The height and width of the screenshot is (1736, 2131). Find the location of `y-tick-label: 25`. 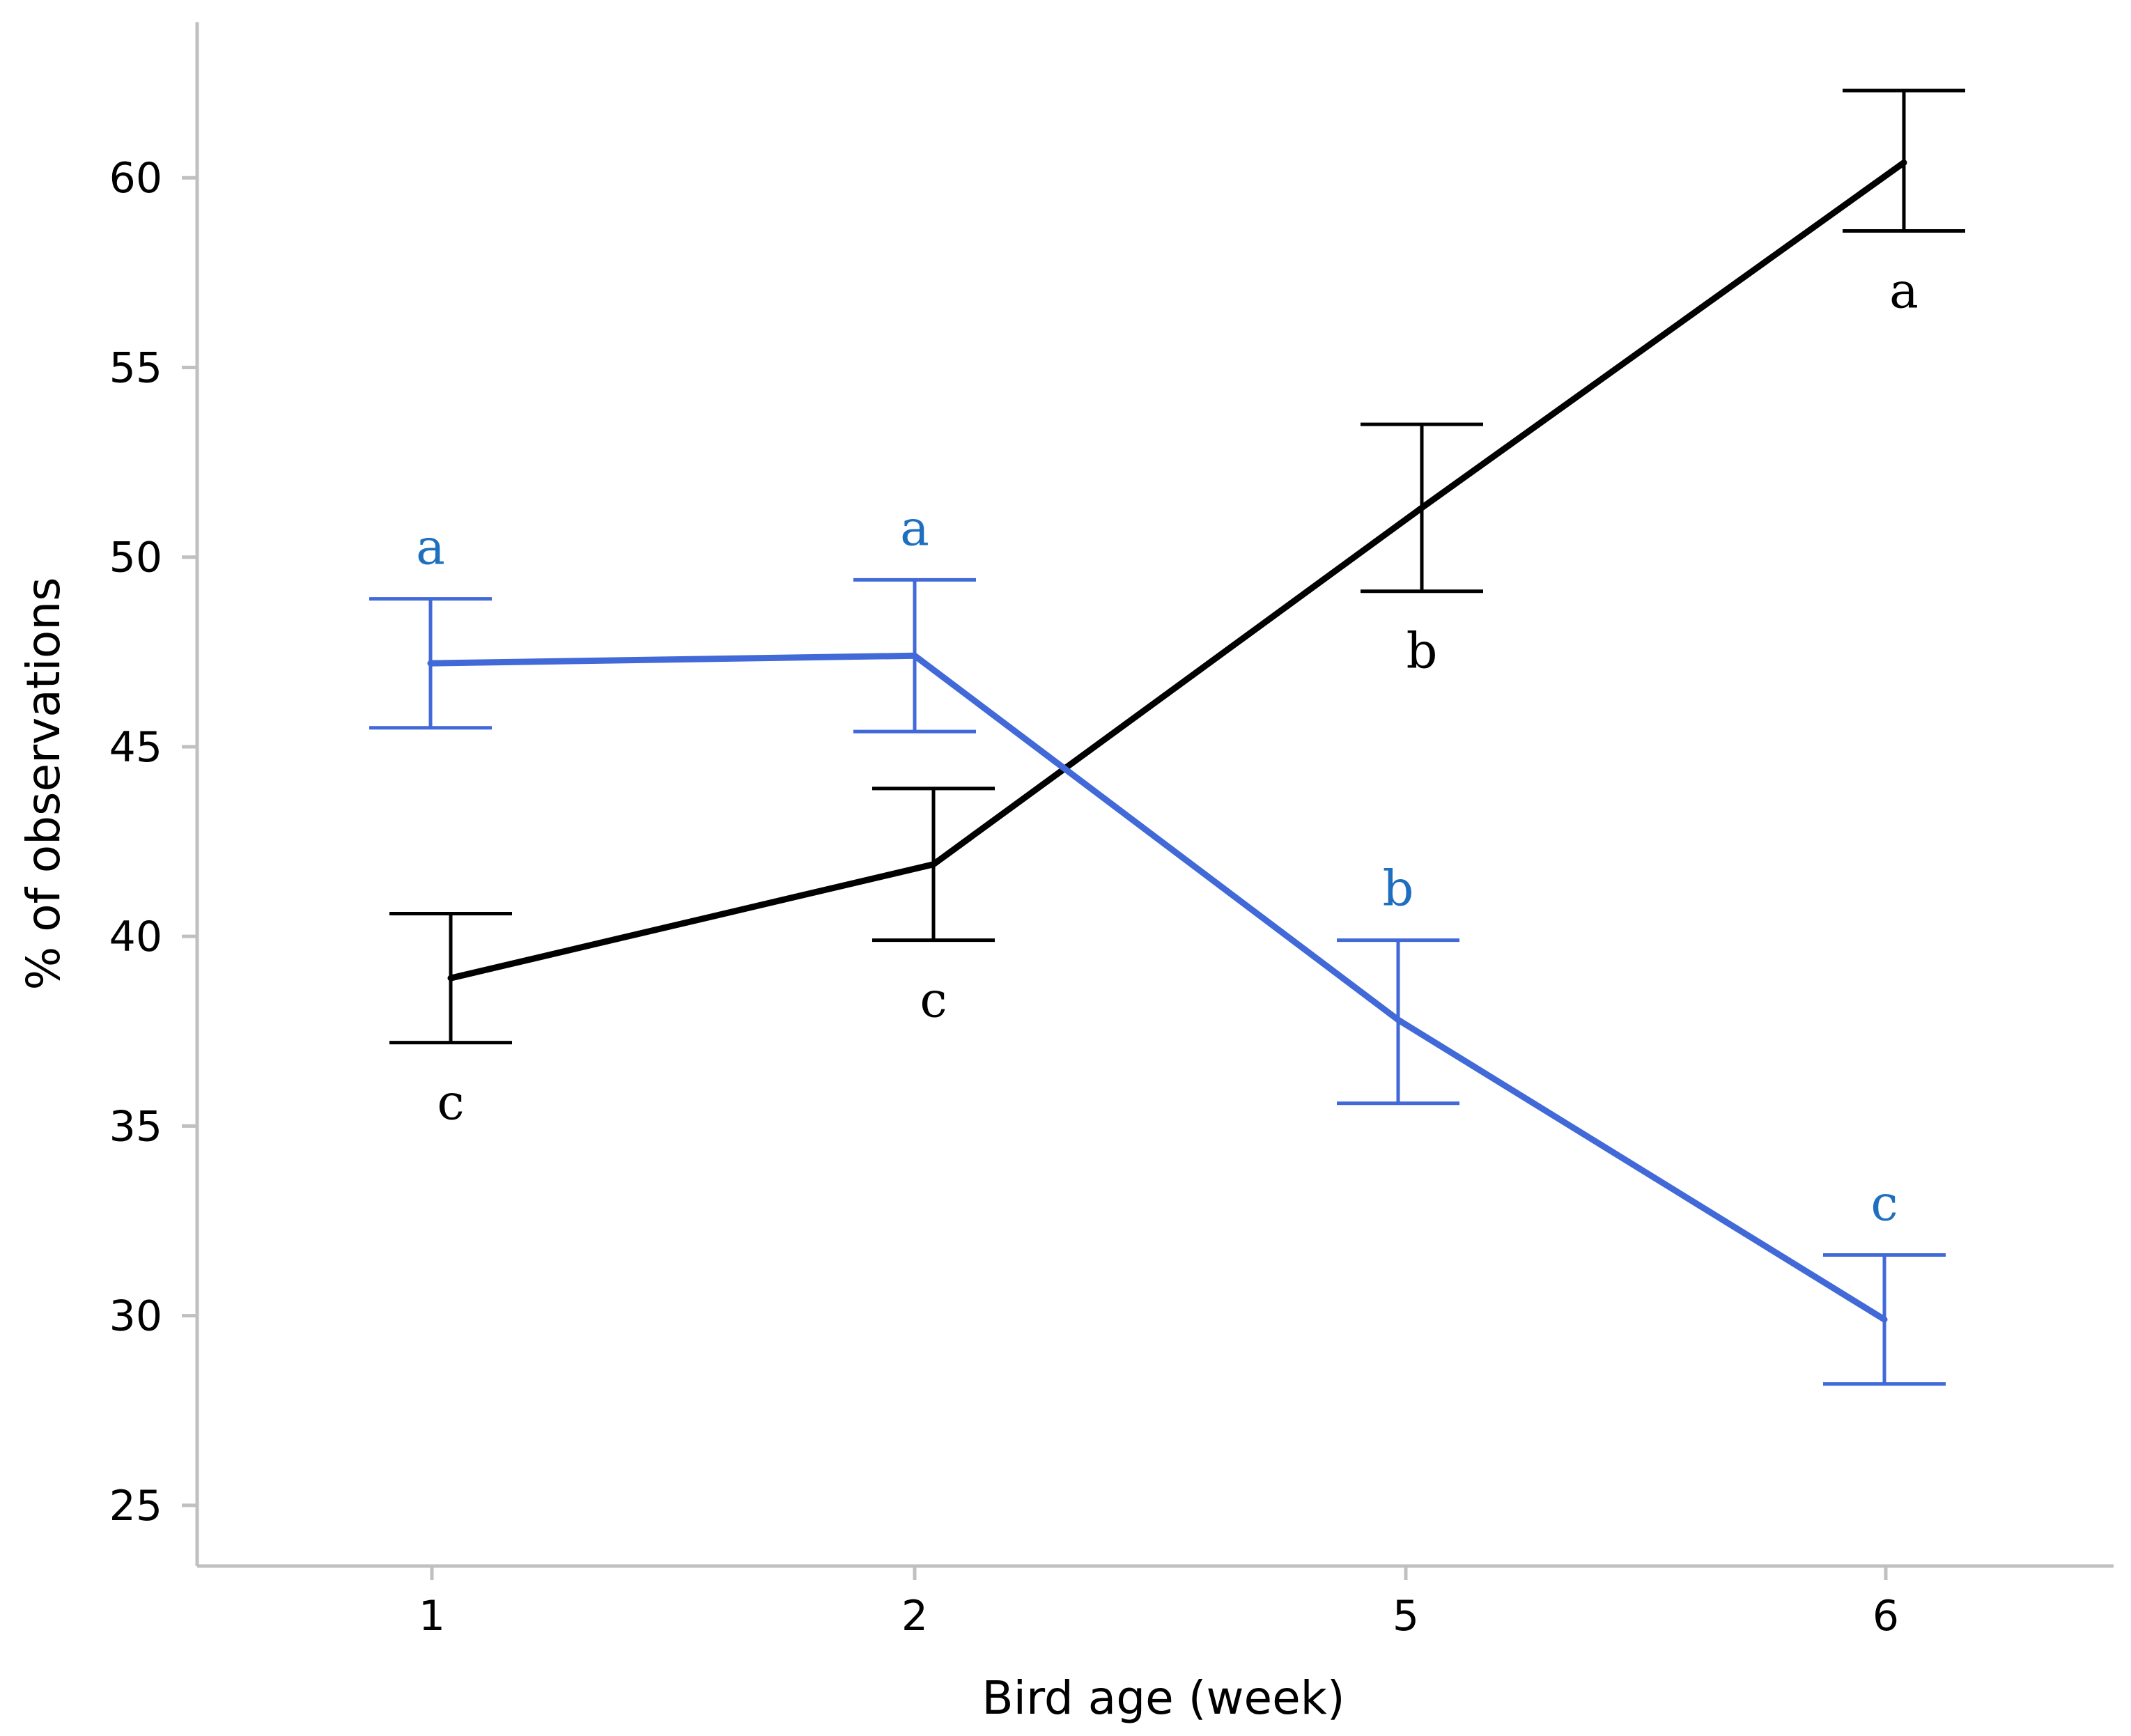

y-tick-label: 25 is located at coordinates (135, 1506).